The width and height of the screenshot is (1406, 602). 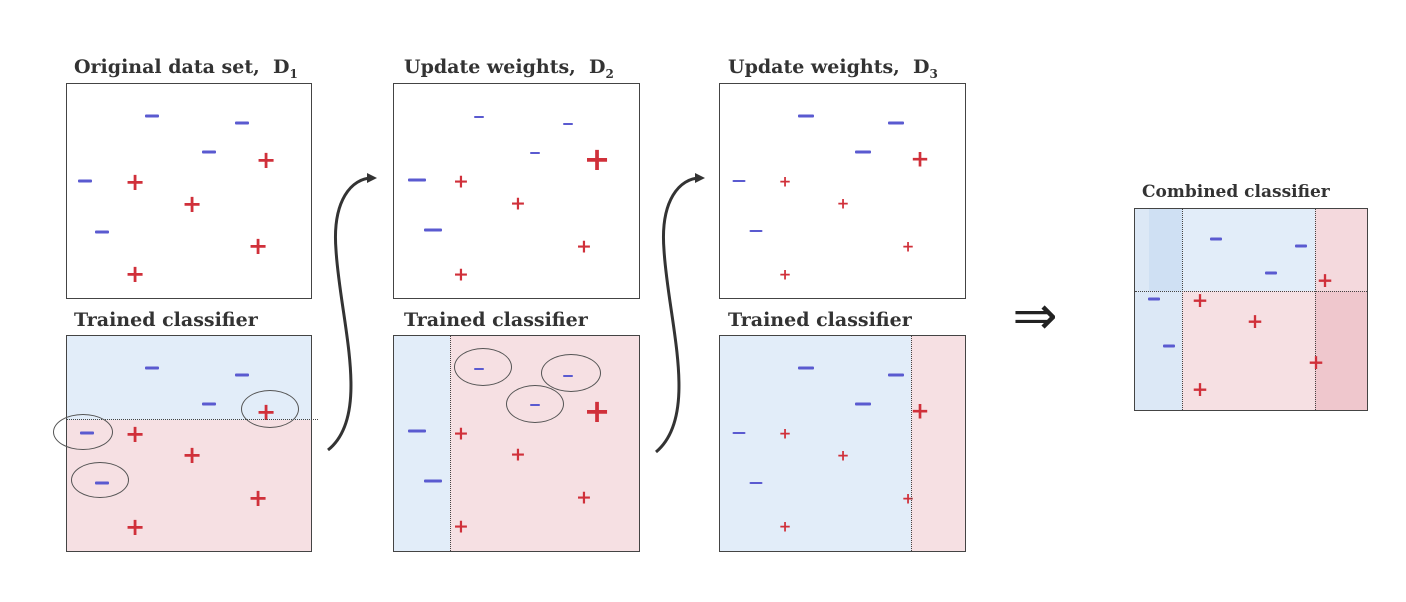 I want to click on title-combined-classifier: Combined classifier, so click(x=1236, y=192).